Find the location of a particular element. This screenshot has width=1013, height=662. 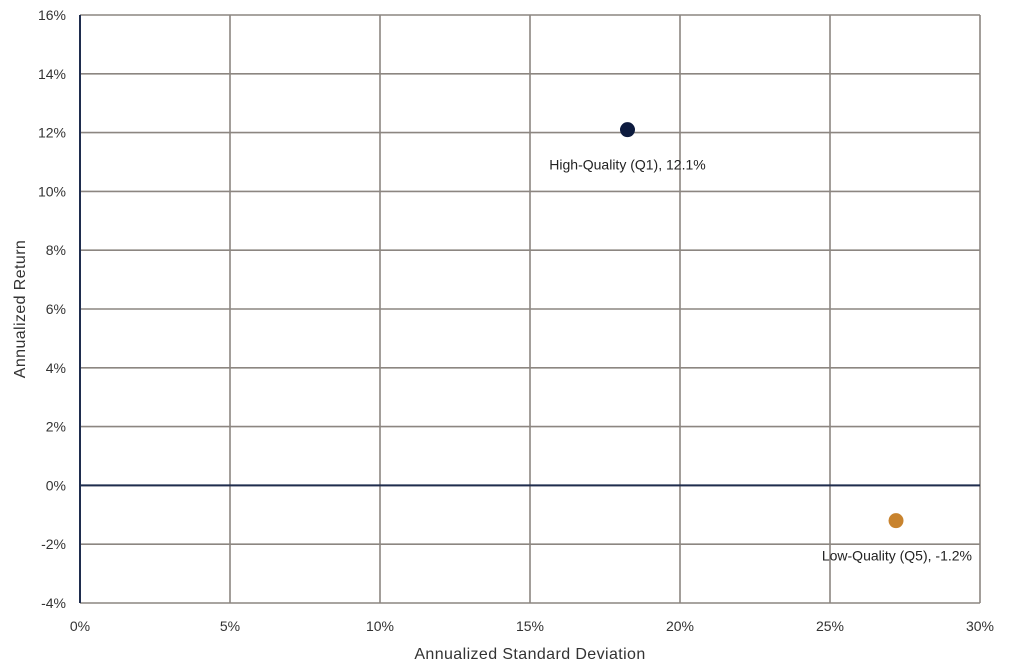

x-tick-label: 25% is located at coordinates (830, 626).